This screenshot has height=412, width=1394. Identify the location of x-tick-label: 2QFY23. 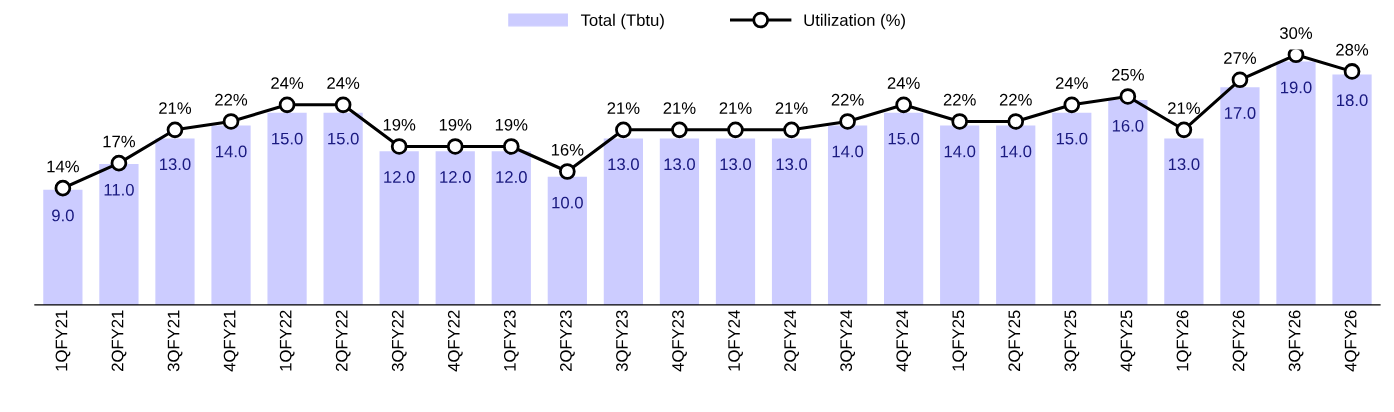
(567, 340).